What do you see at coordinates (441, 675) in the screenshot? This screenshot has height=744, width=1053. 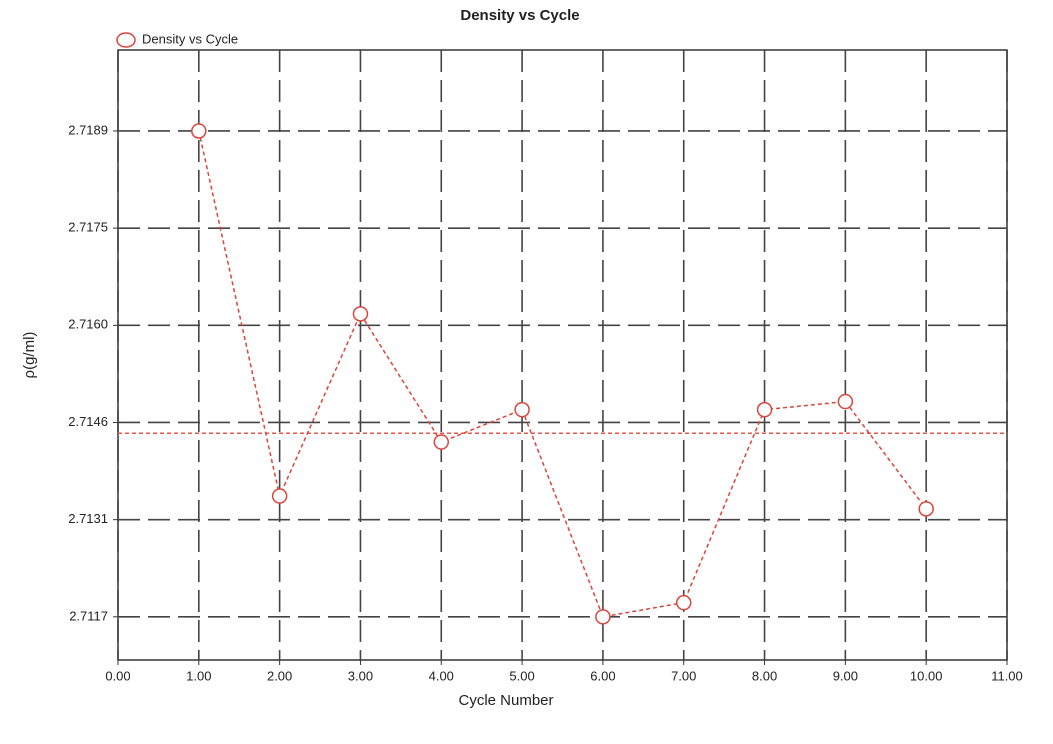 I see `x-tick-label: 4.00` at bounding box center [441, 675].